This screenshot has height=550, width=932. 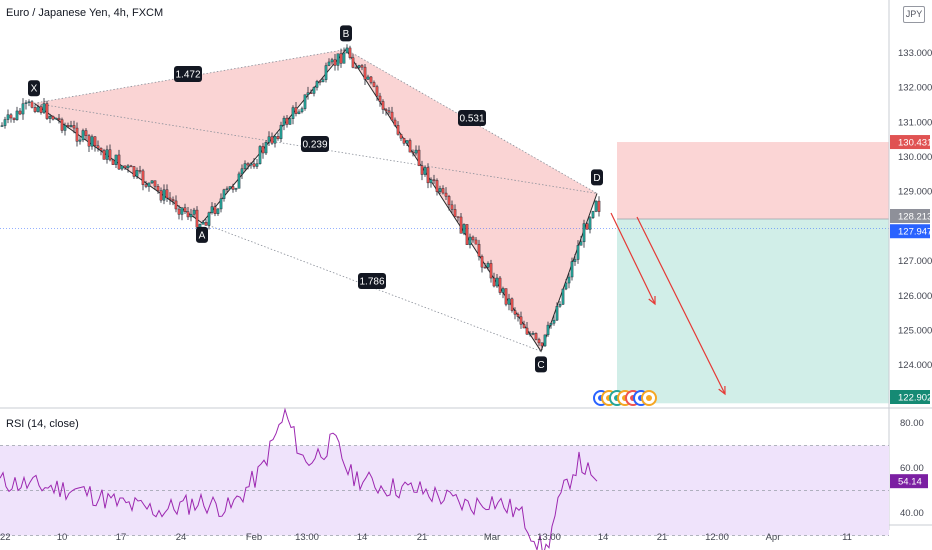 I want to click on point-label-a: A, so click(x=202, y=235).